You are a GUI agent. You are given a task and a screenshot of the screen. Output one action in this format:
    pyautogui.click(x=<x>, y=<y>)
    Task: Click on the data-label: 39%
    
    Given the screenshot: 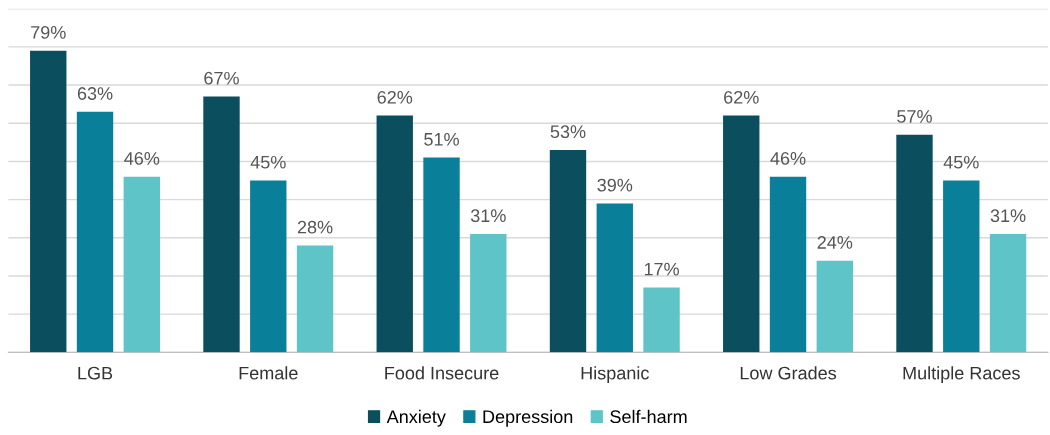 What is the action you would take?
    pyautogui.click(x=615, y=185)
    